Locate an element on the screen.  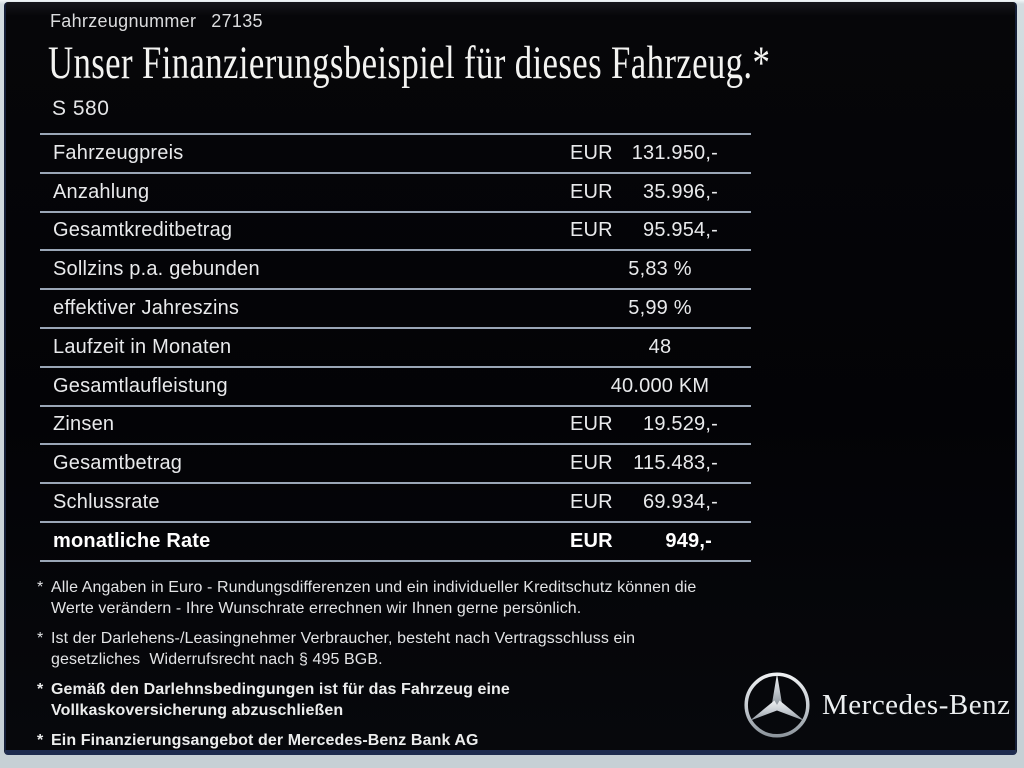
table-row: Laufzeit in Monaten 48 is located at coordinates (395, 346).